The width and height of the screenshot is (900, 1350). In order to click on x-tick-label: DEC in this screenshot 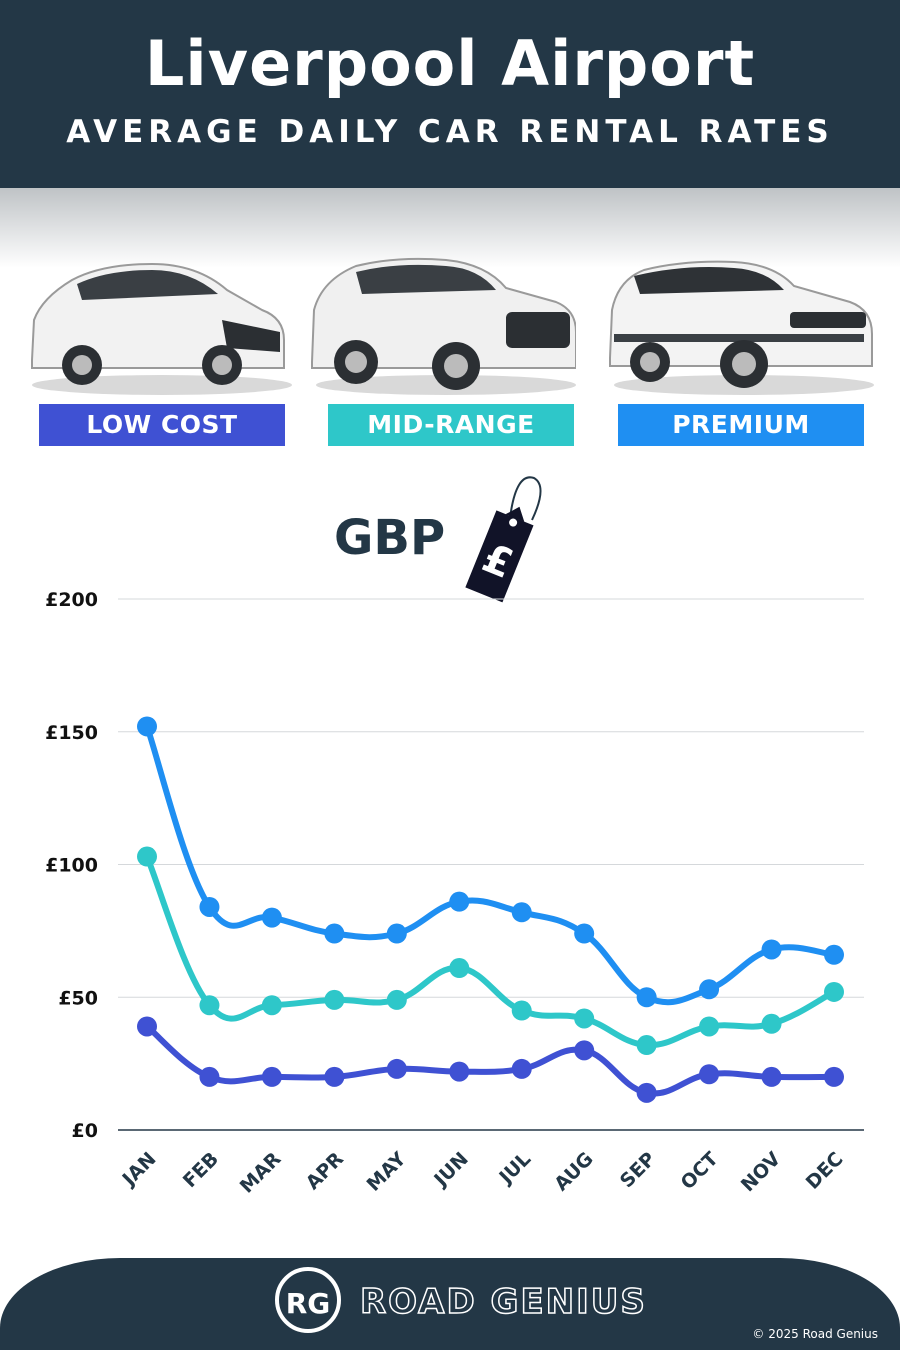, I will do `click(825, 1171)`.